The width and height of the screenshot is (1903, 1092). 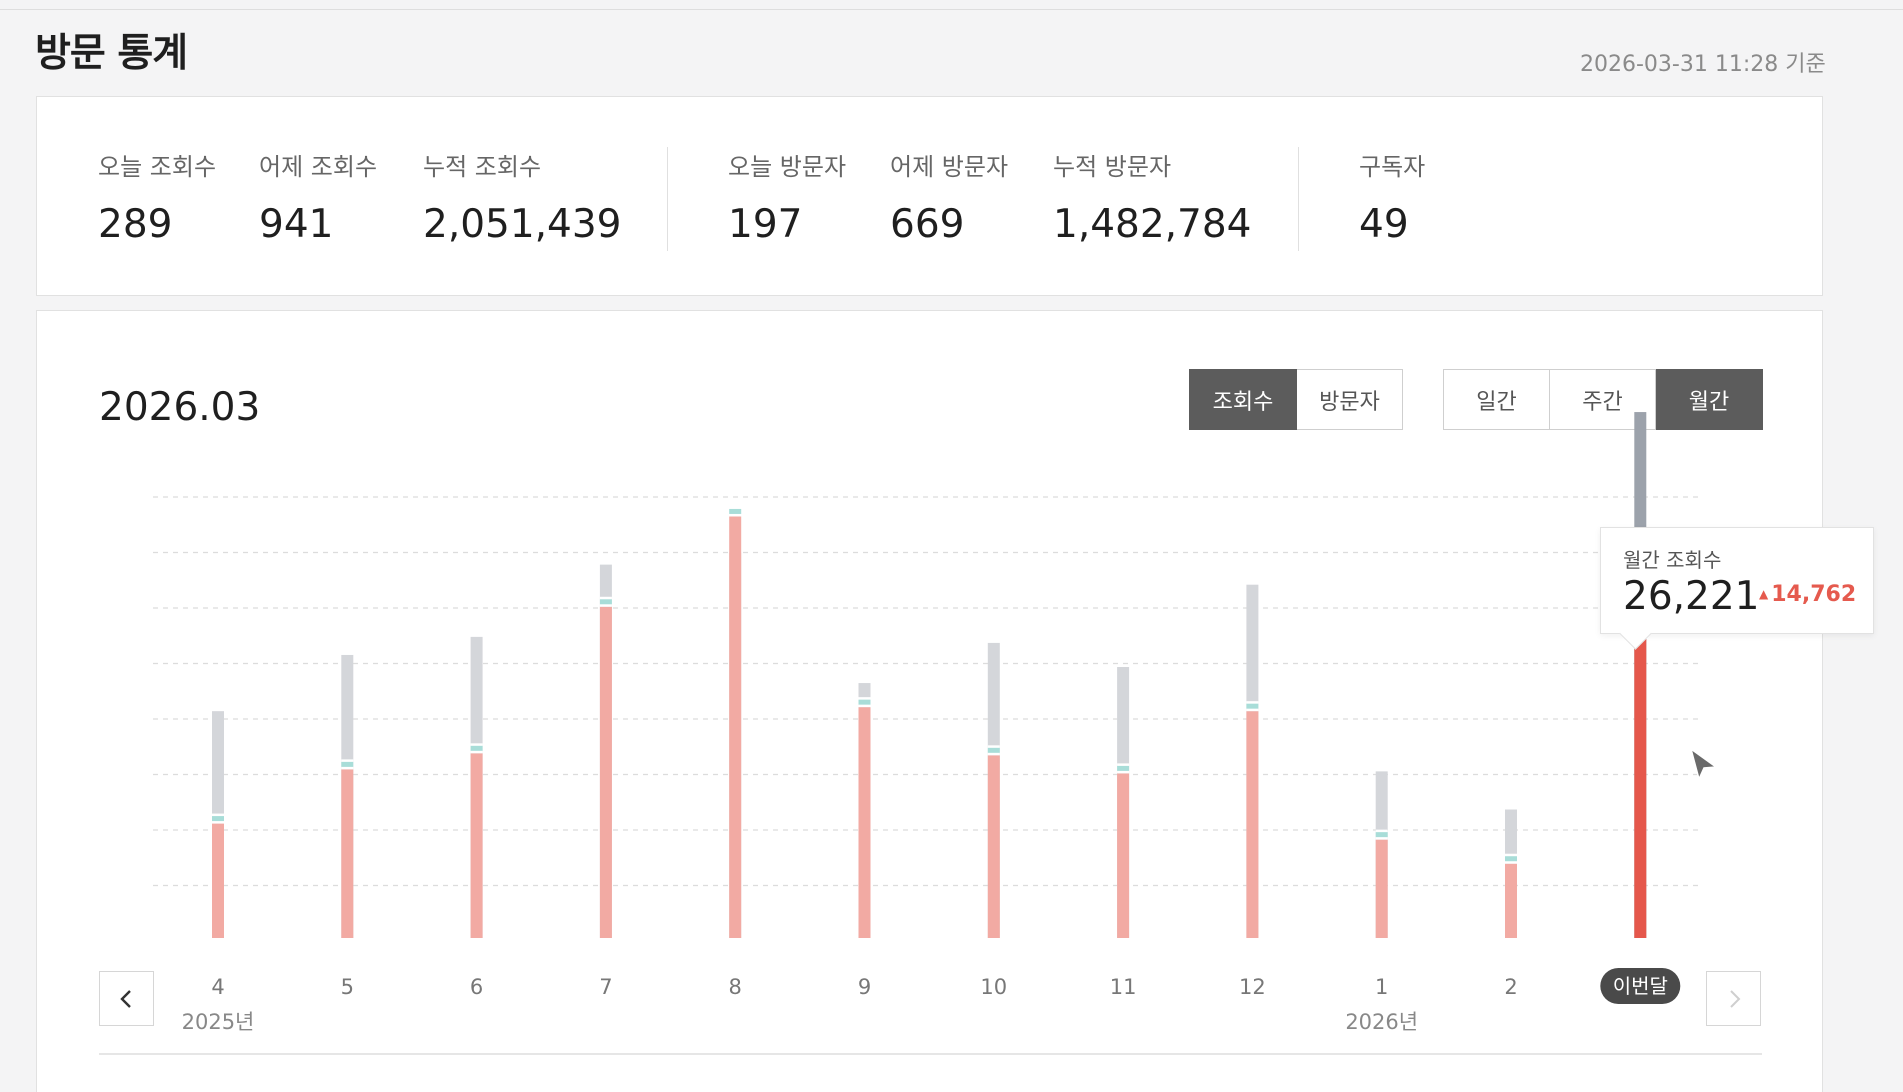 I want to click on year-label: 2025년, so click(x=218, y=1022).